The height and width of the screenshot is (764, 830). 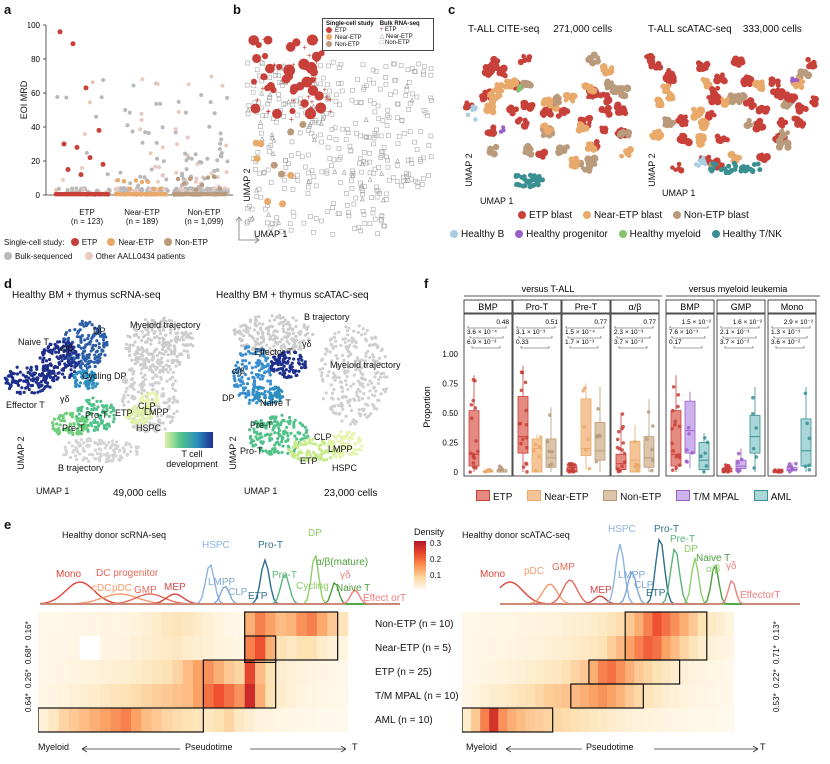 What do you see at coordinates (482, 342) in the screenshot?
I see `f-pvalue: 6.9 × 10⁻³` at bounding box center [482, 342].